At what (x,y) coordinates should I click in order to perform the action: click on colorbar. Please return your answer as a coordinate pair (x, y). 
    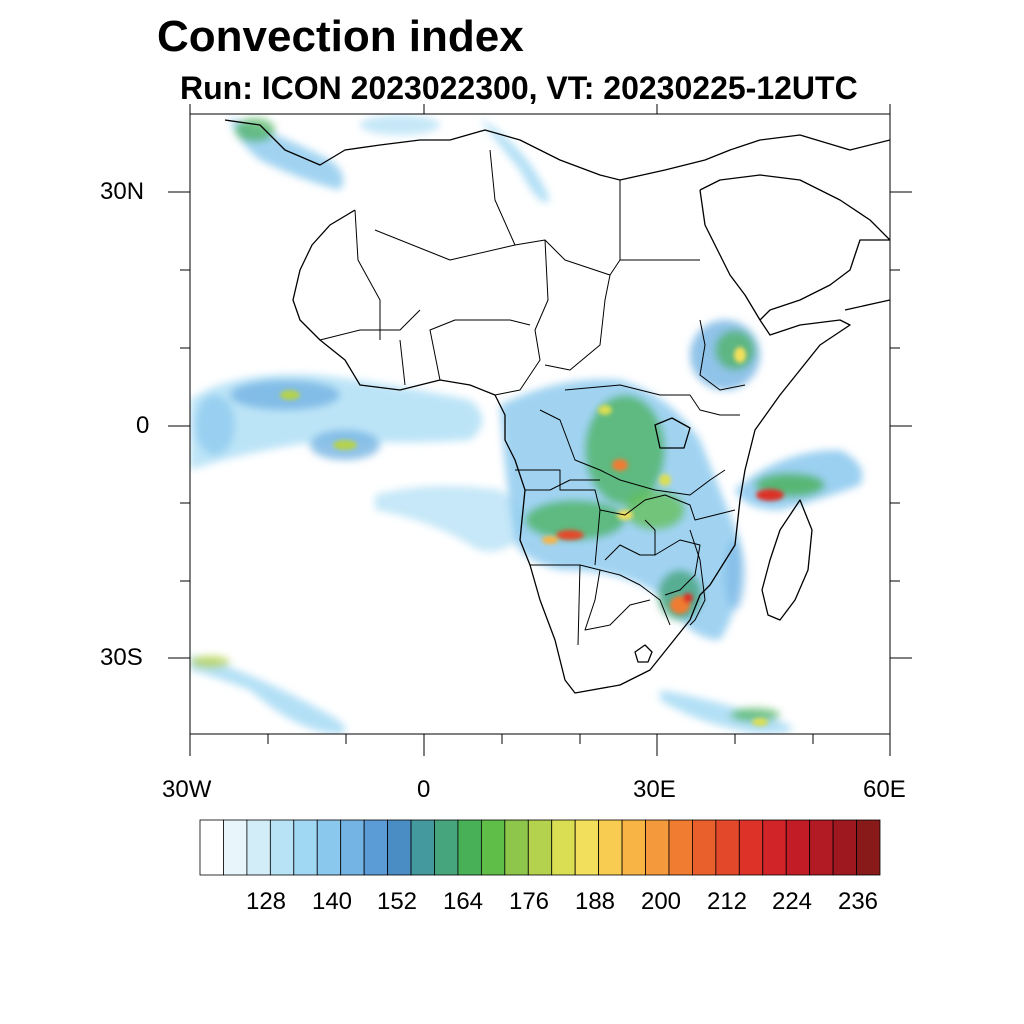
    Looking at the image, I should click on (540, 847).